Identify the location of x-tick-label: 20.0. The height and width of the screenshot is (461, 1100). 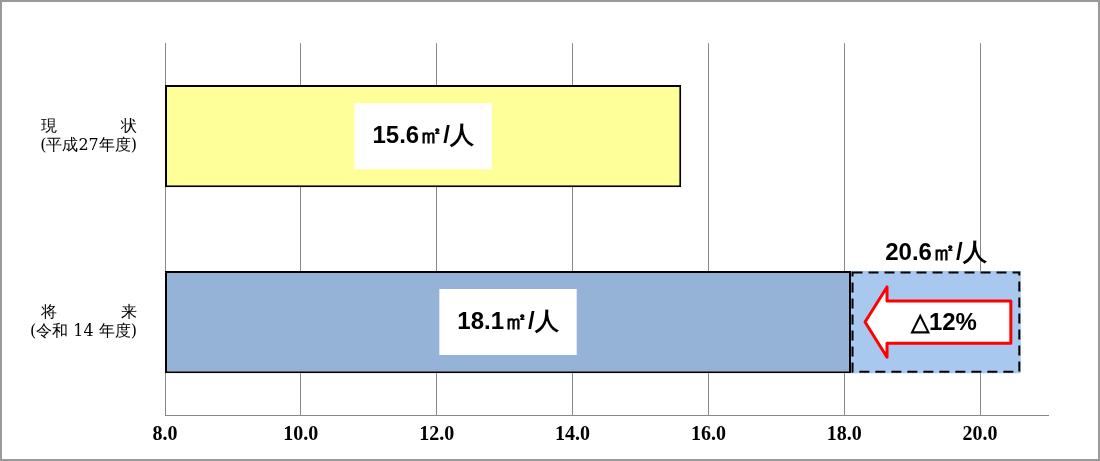
(980, 433).